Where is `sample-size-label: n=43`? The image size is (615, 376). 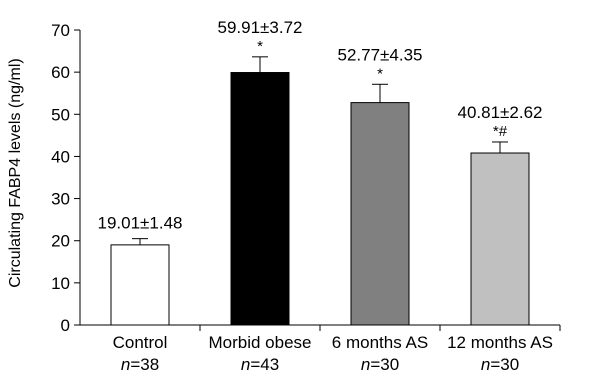 sample-size-label: n=43 is located at coordinates (260, 364).